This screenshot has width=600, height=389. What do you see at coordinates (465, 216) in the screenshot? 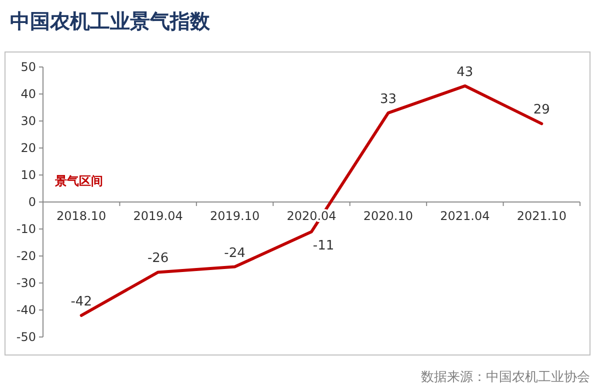
I see `x-tick-label: 2021.04` at bounding box center [465, 216].